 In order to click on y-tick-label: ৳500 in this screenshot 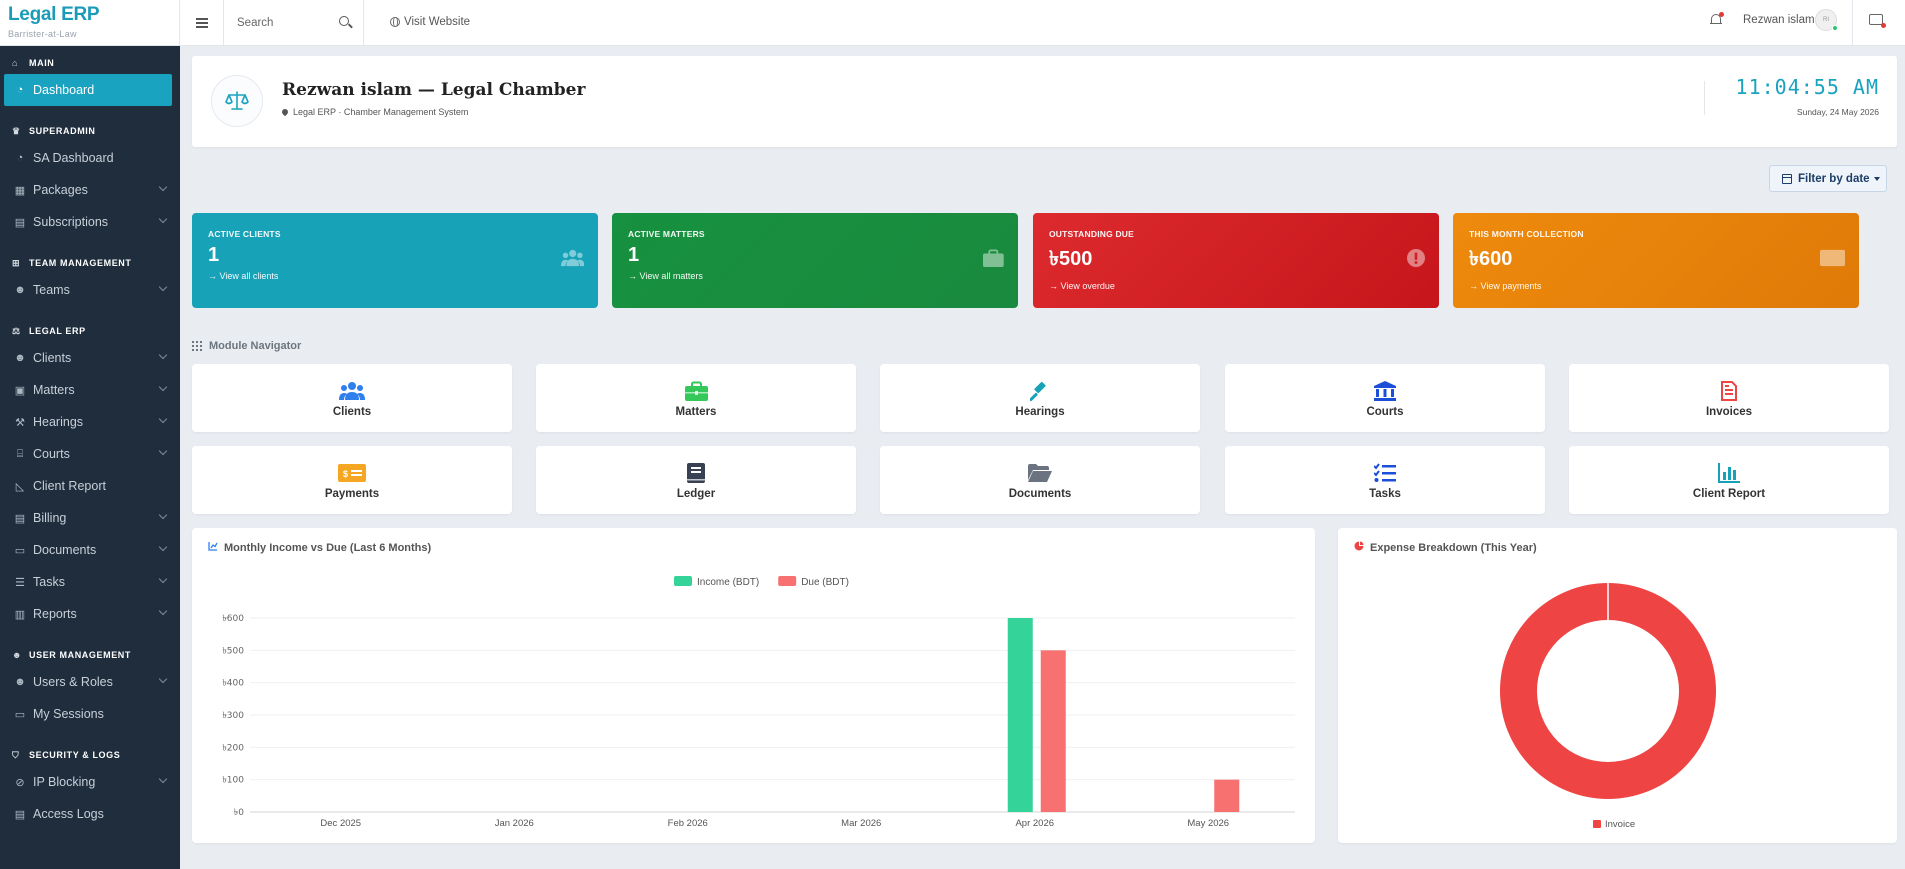, I will do `click(233, 651)`.